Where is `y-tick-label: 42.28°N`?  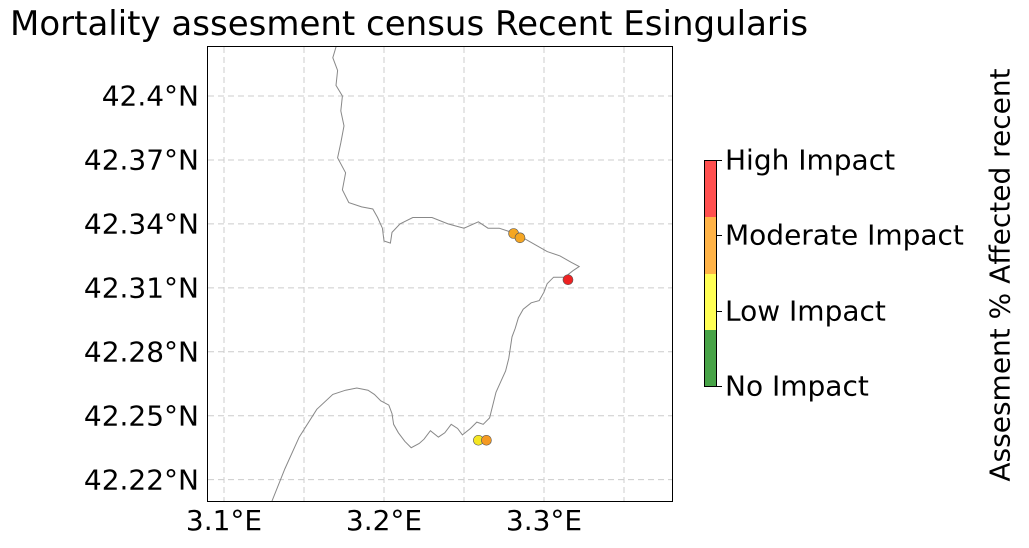
y-tick-label: 42.28°N is located at coordinates (141, 352).